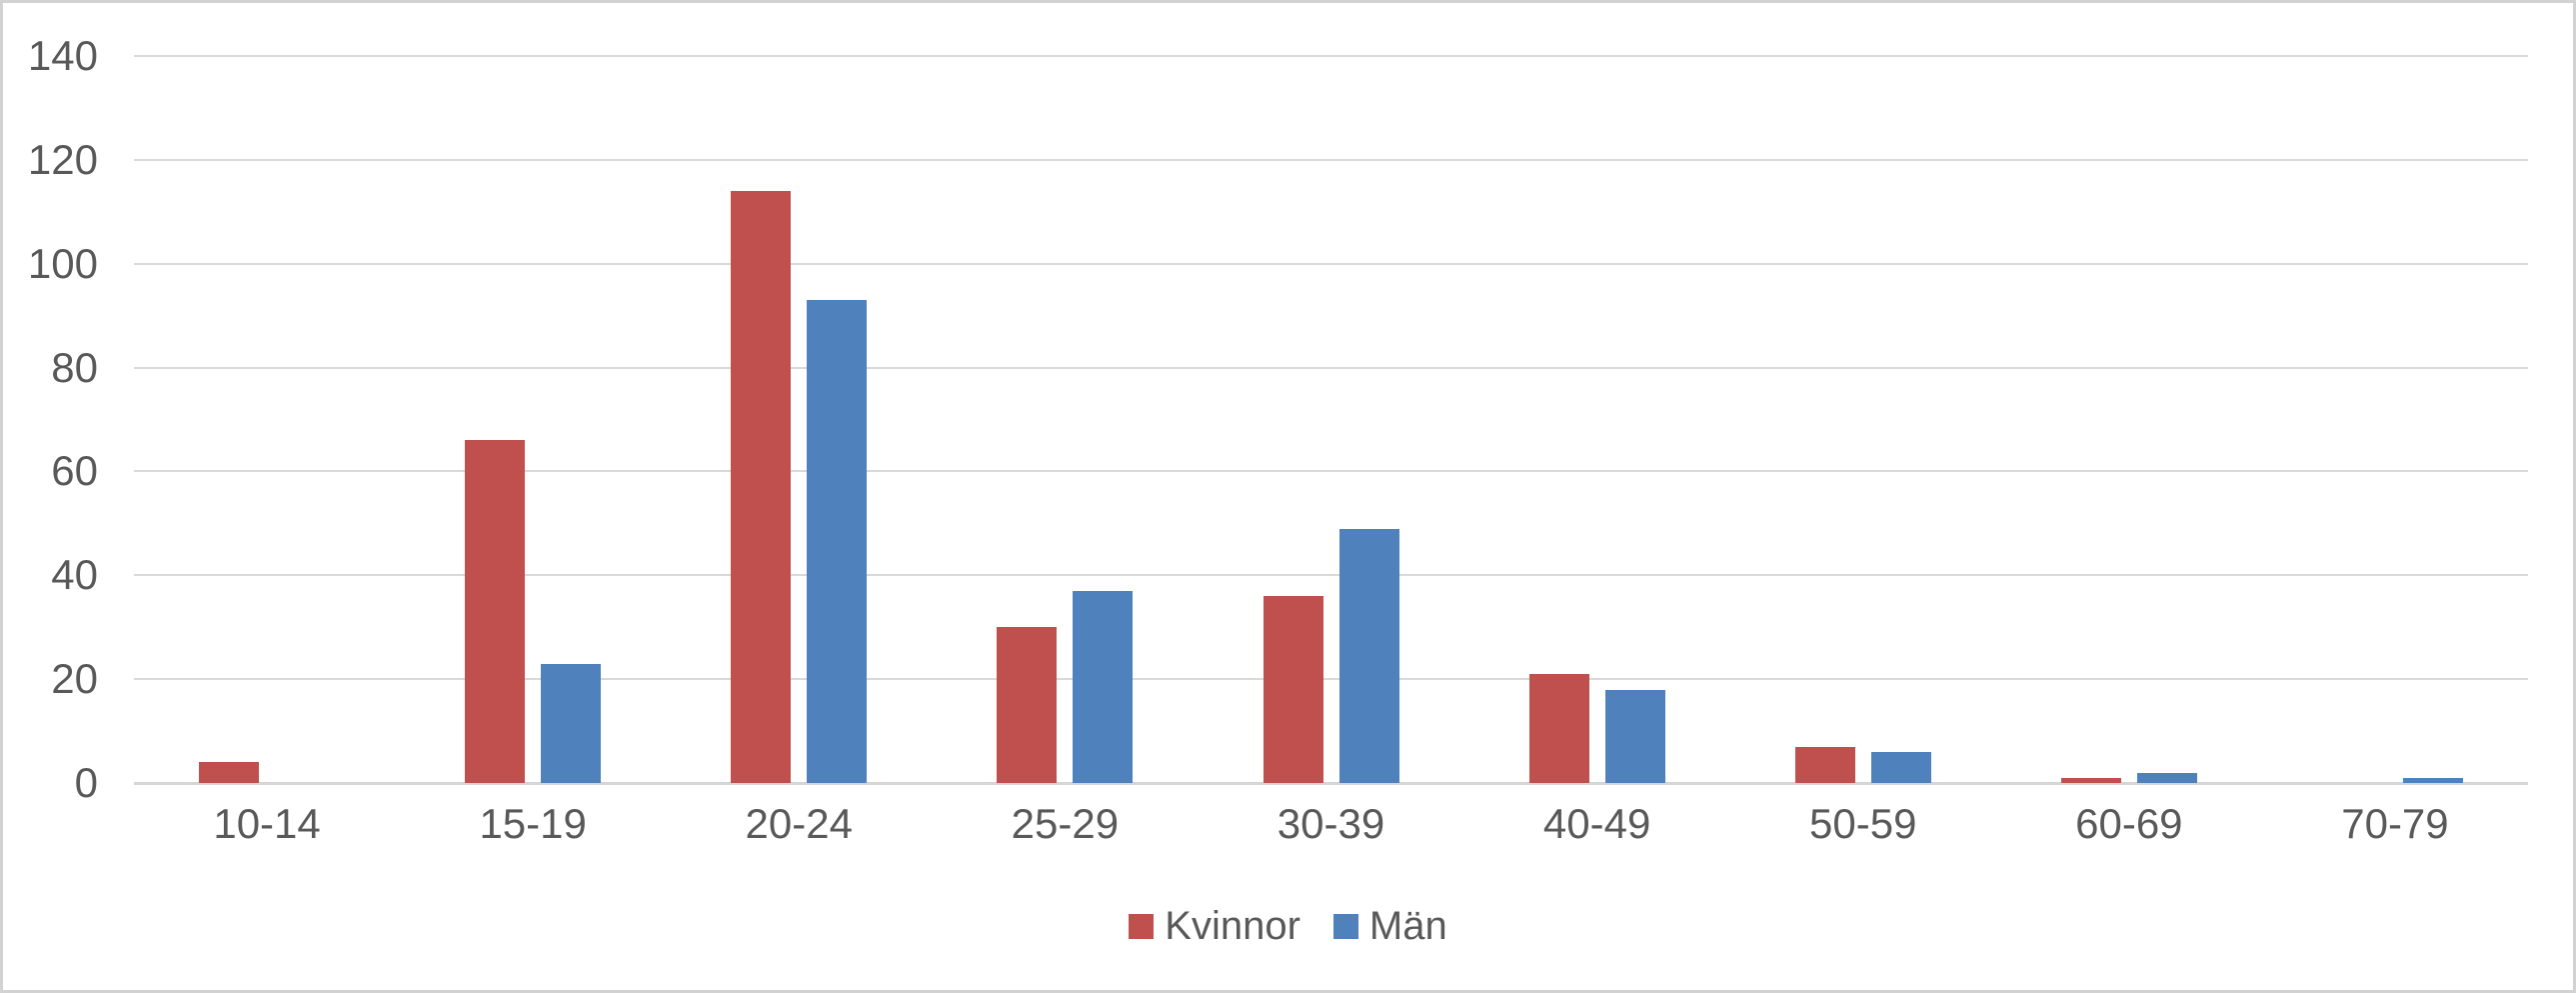 This screenshot has width=2576, height=993. Describe the element at coordinates (1596, 823) in the screenshot. I see `x-axis-category-label: 40-49` at that location.